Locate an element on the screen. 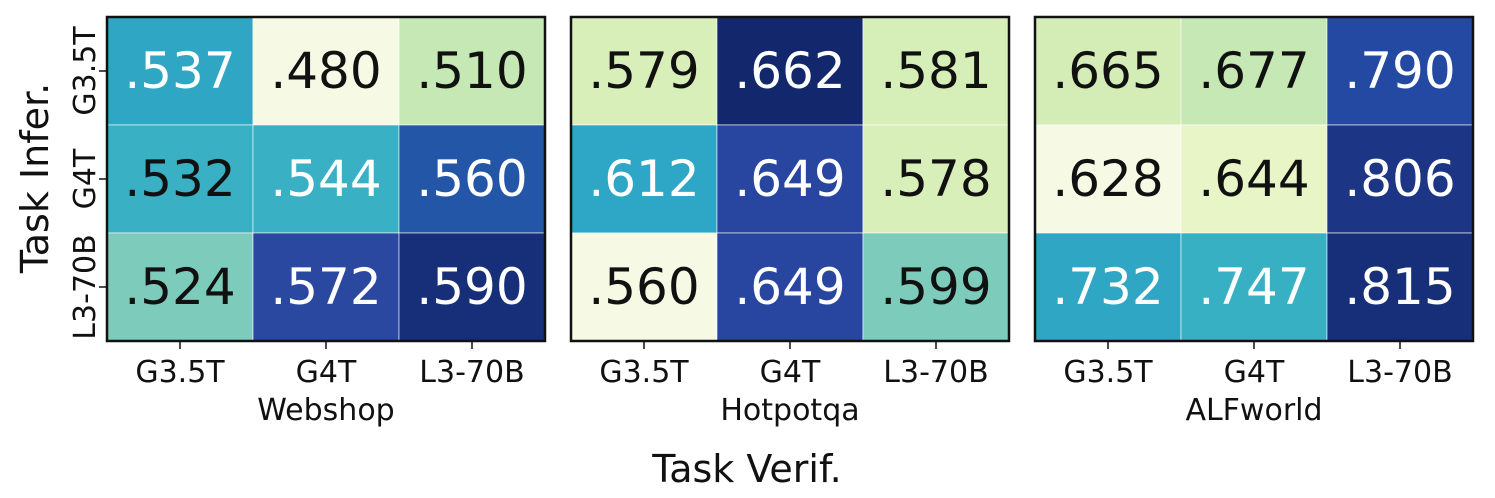  heatmap-cell-value: .665 is located at coordinates (1107, 71).